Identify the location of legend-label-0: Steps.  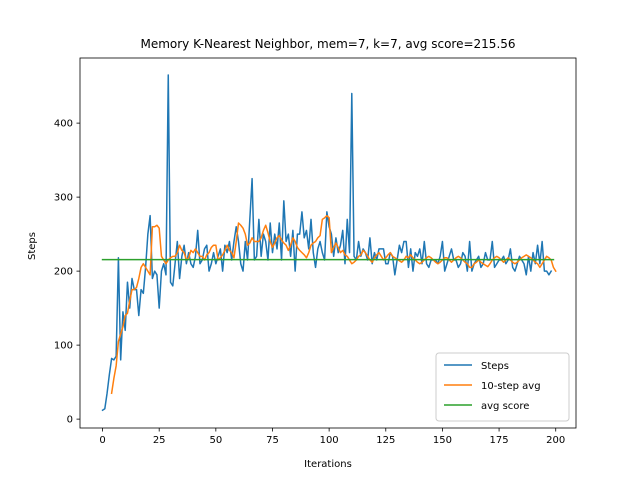
(495, 366).